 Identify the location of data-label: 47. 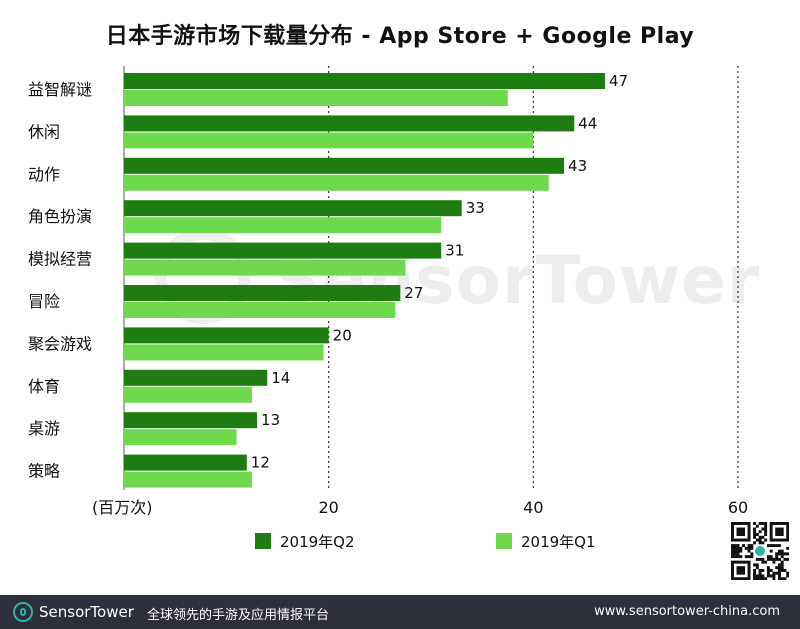
(618, 81).